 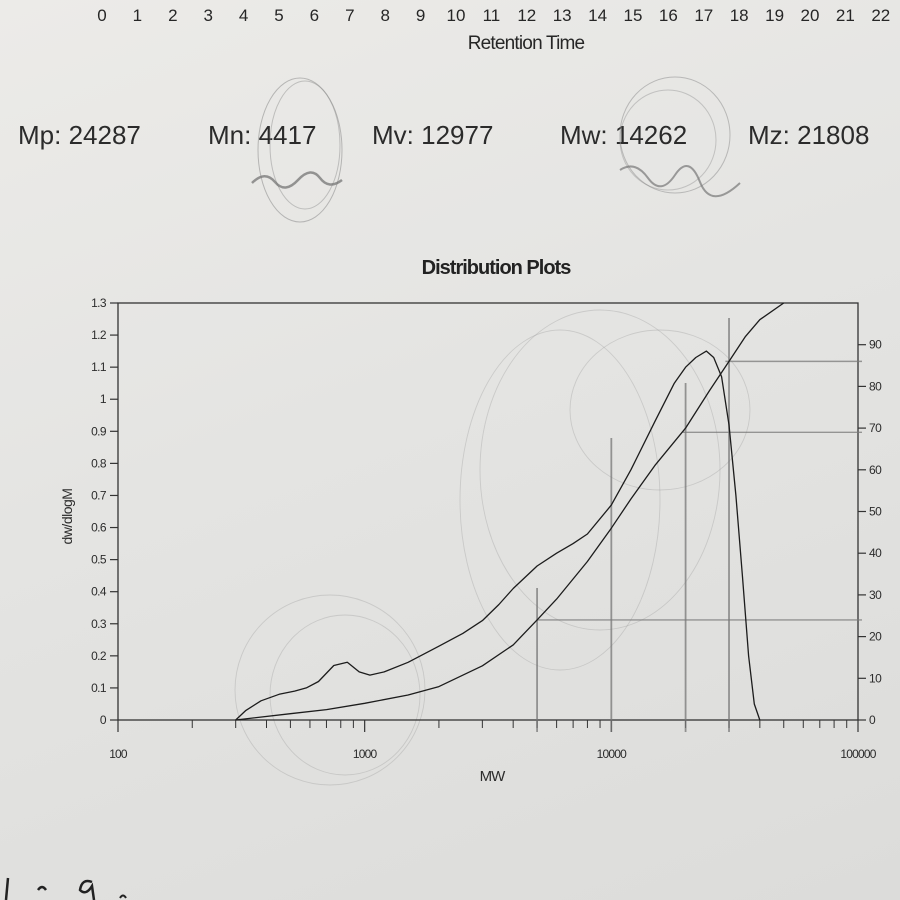 I want to click on y-tick-label: 0.3, so click(x=99, y=624).